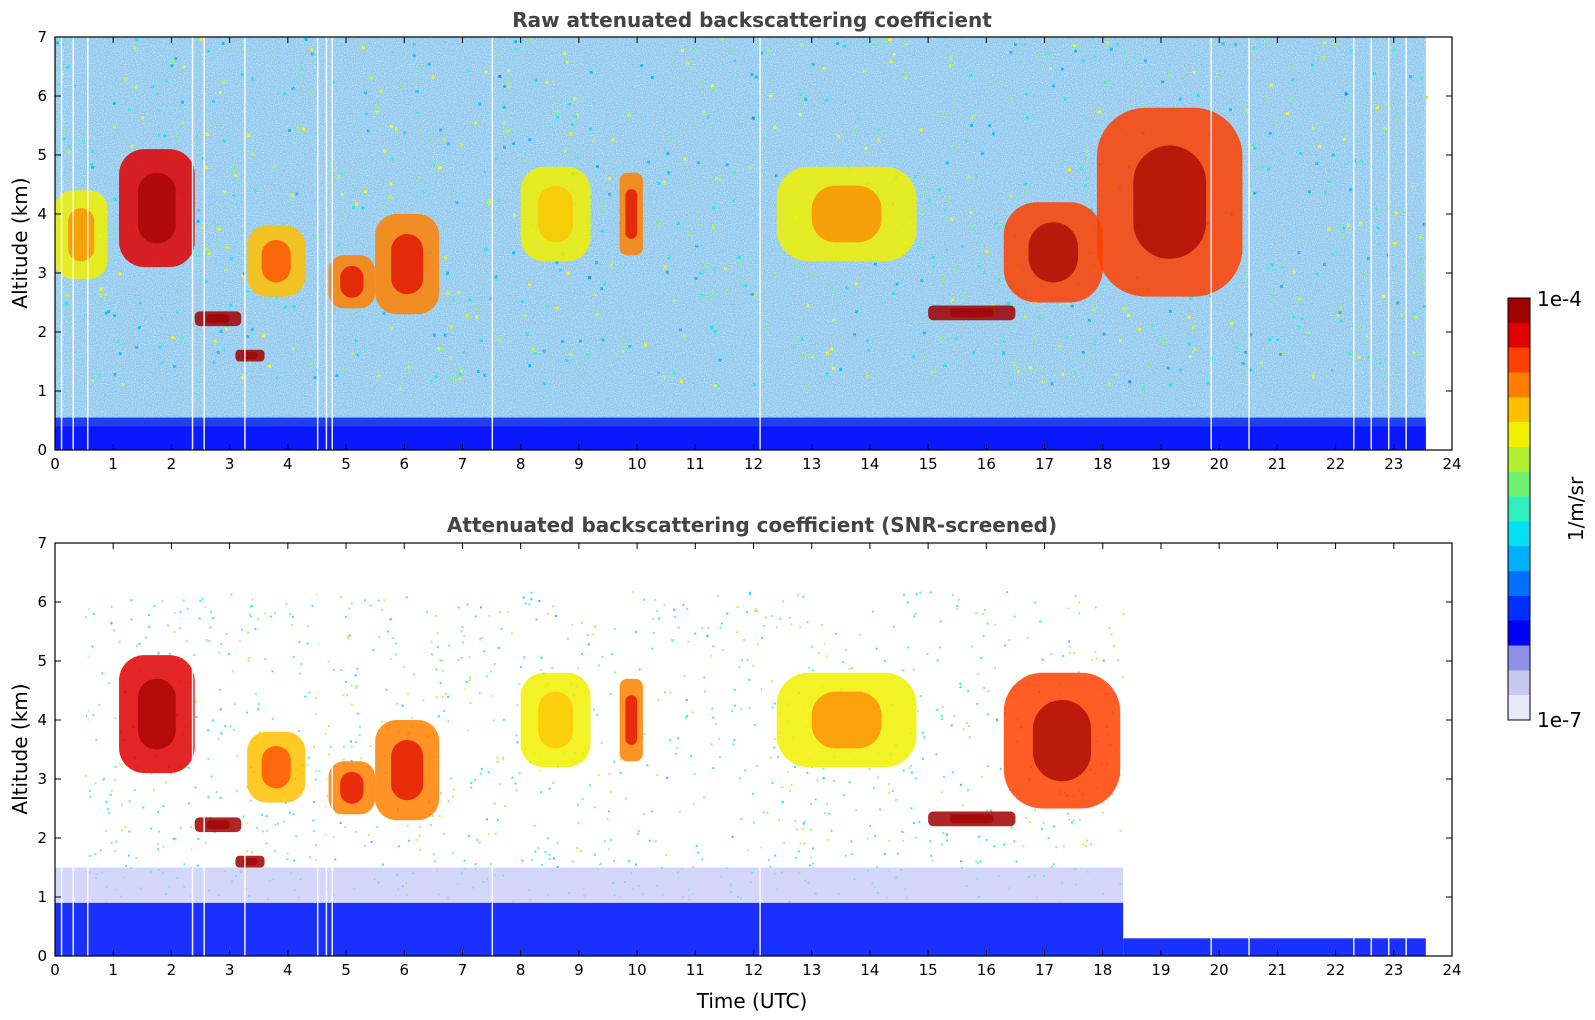  Describe the element at coordinates (42, 661) in the screenshot. I see `y-tick-label: 5` at that location.